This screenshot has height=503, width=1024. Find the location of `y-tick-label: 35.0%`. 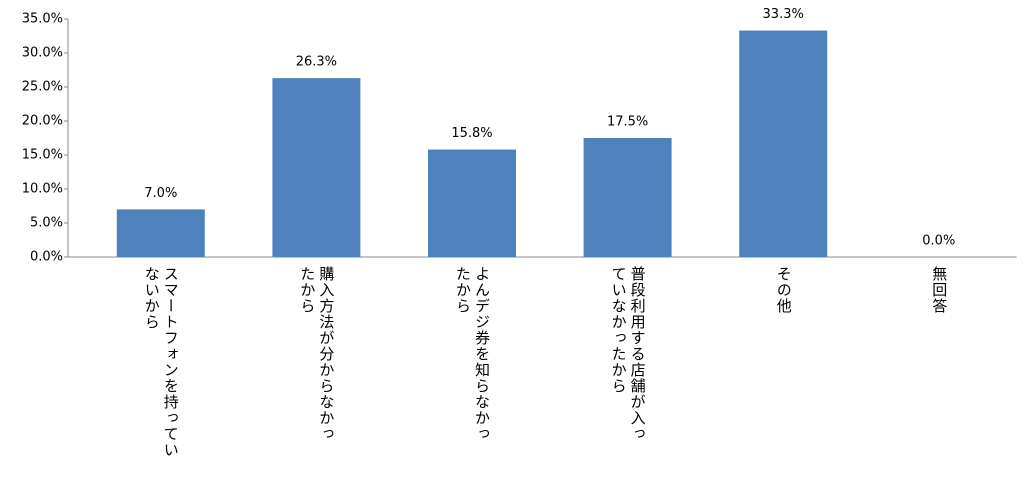

y-tick-label: 35.0% is located at coordinates (42, 19).